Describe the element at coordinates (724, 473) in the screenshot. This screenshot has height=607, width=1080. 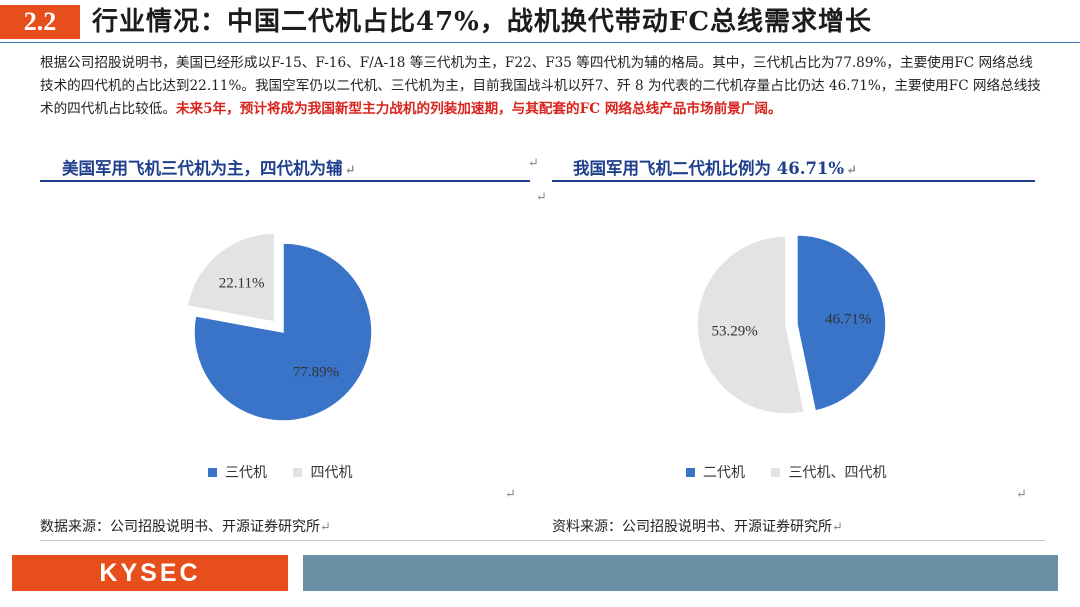
I see `legend-label: 二代机` at that location.